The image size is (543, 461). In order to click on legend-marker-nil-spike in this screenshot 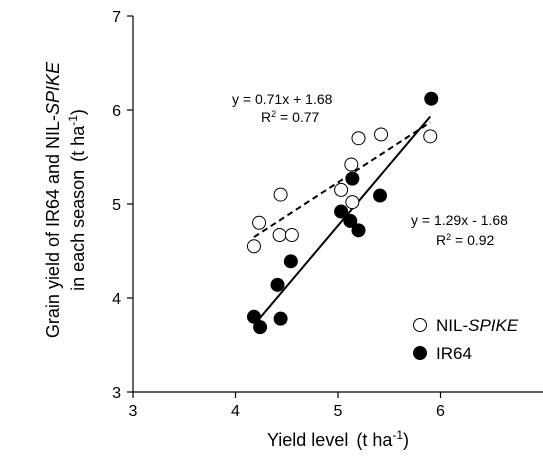, I will do `click(420, 325)`.